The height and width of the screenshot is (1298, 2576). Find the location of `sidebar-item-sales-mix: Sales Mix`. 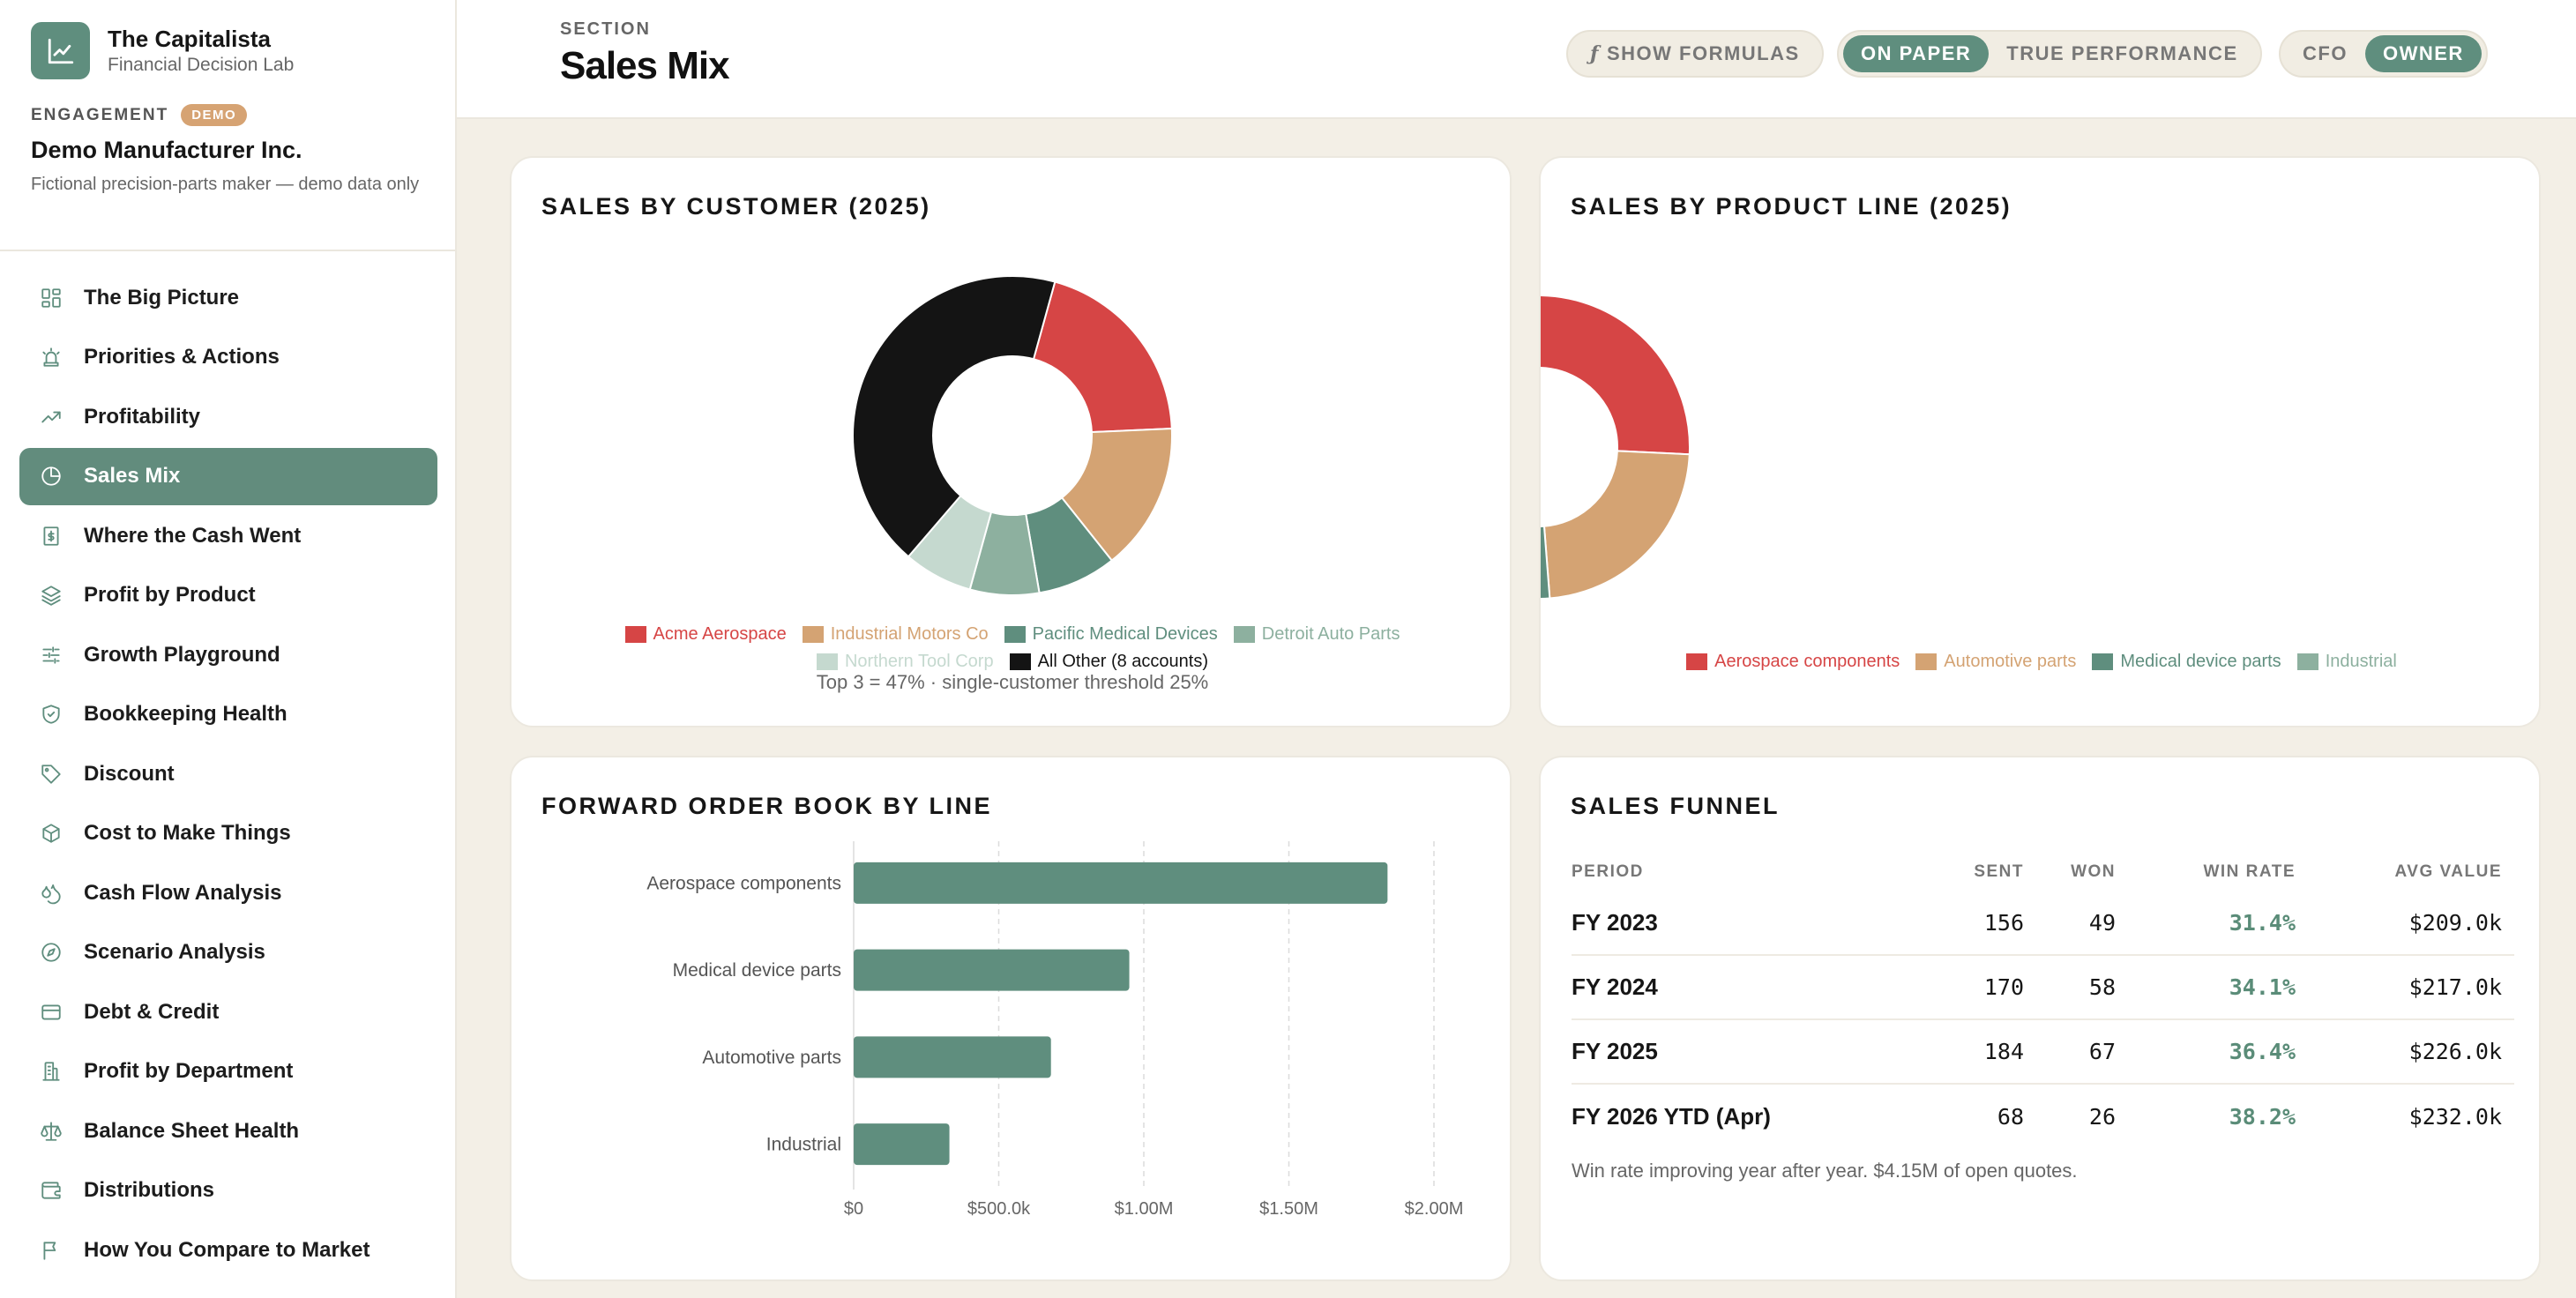

sidebar-item-sales-mix: Sales Mix is located at coordinates (228, 476).